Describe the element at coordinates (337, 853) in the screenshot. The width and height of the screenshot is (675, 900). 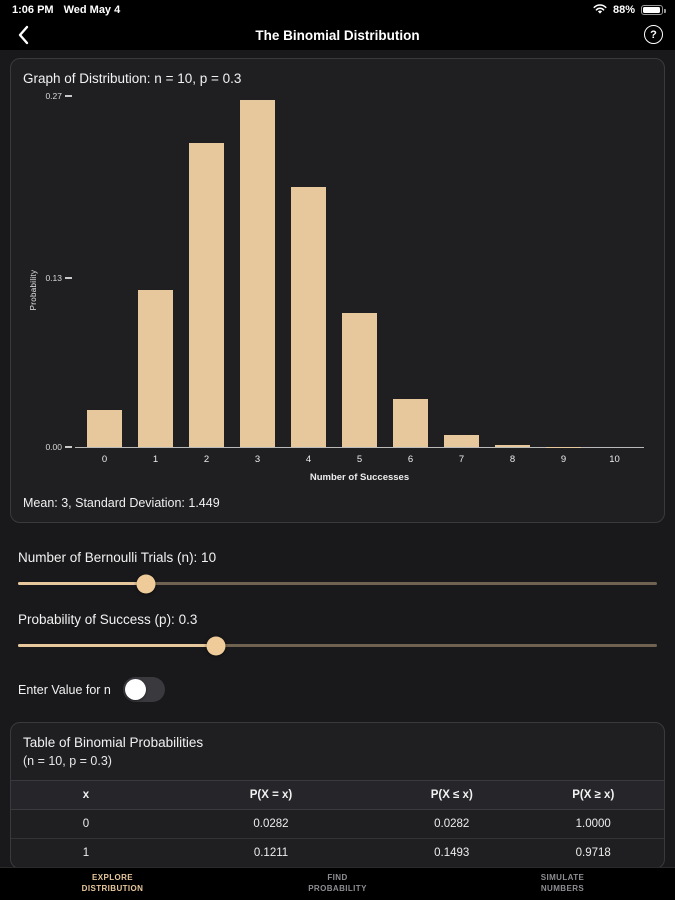
I see `table-row: 1 0.1211 0.1493 0.9718` at that location.